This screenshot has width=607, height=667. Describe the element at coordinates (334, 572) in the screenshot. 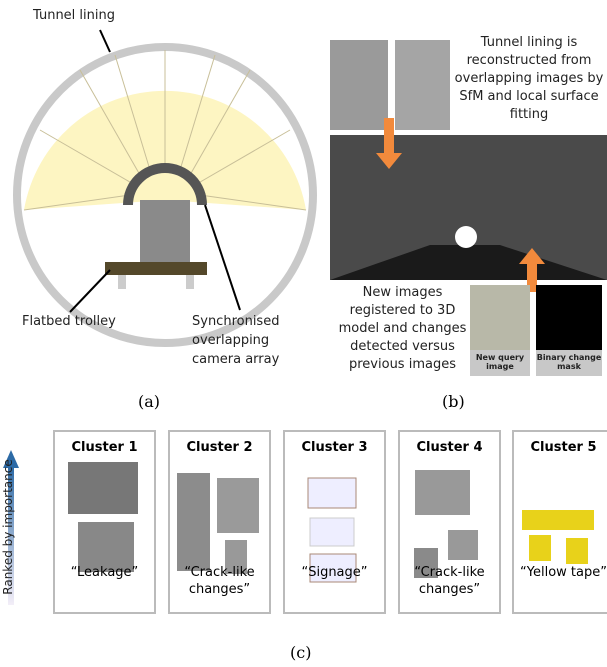

I see `cluster-caption: “Signage”` at that location.